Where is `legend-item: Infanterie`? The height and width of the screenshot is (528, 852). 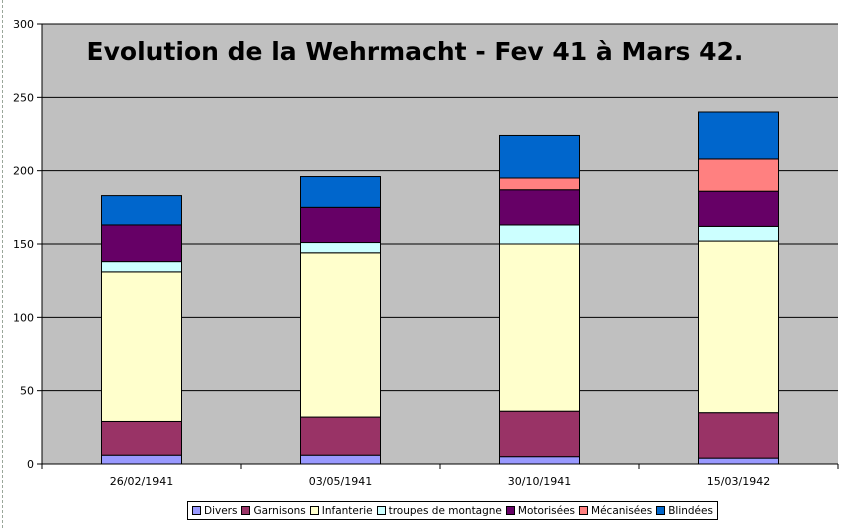
legend-item: Infanterie is located at coordinates (341, 510).